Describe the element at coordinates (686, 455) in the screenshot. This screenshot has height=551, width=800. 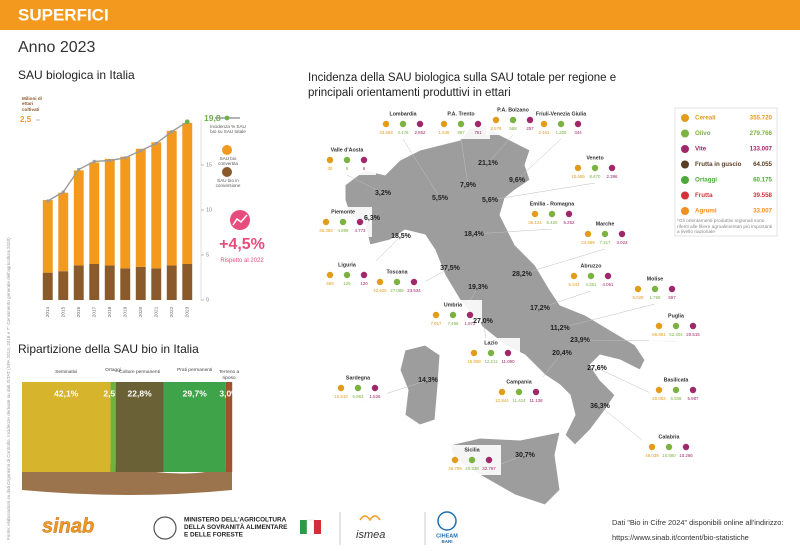
I see `crop-value: 10.266` at that location.